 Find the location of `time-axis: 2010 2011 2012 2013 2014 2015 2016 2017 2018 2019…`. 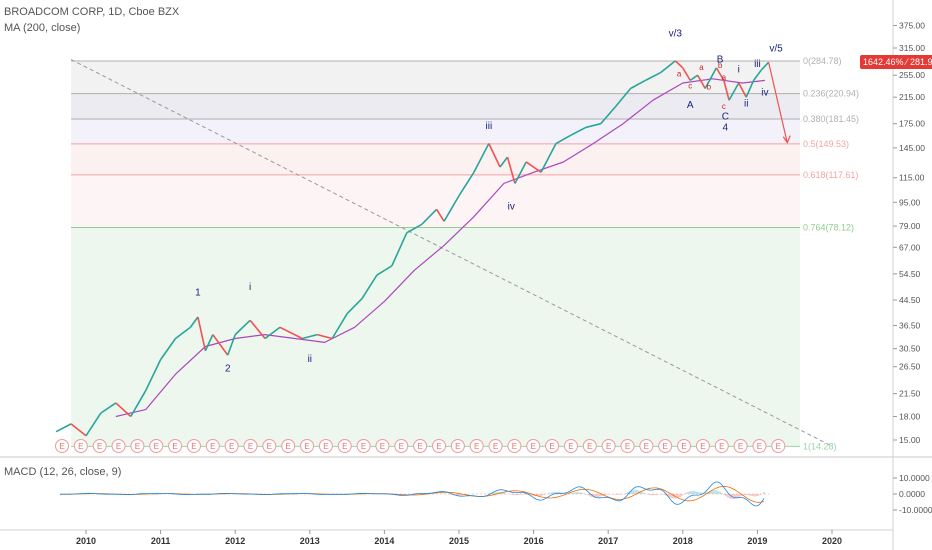

time-axis: 2010 2011 2012 2013 2014 2015 2016 2017 2018 2019… is located at coordinates (459, 538).